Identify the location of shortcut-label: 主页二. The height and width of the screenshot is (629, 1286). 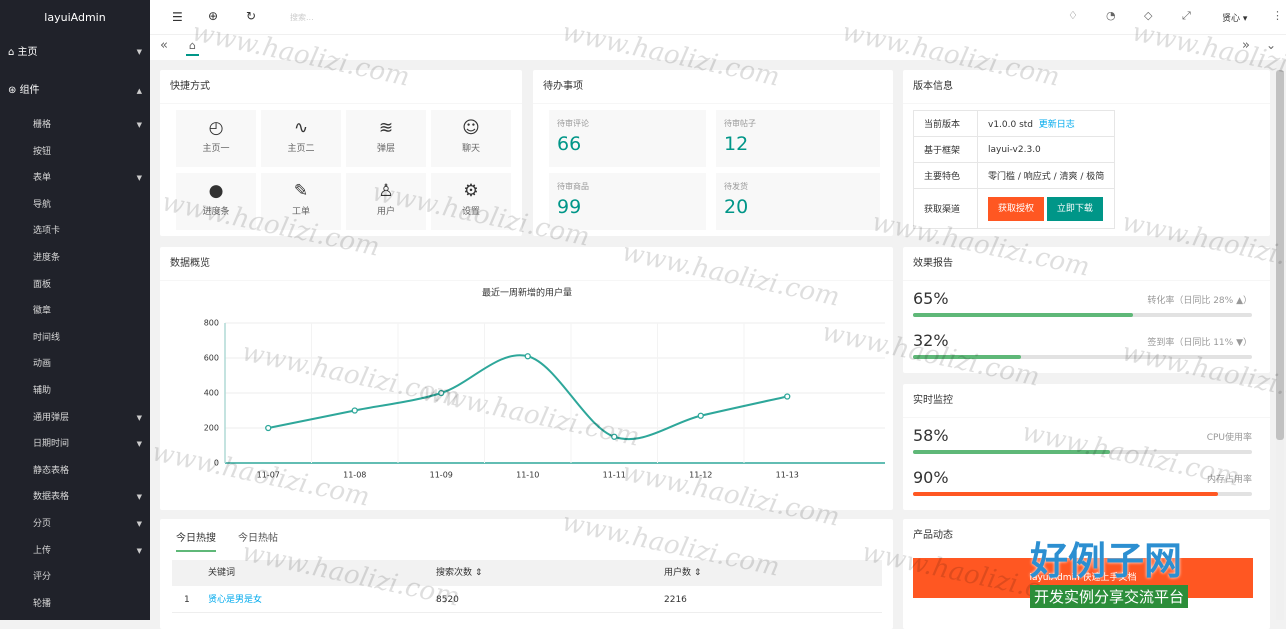
(301, 149).